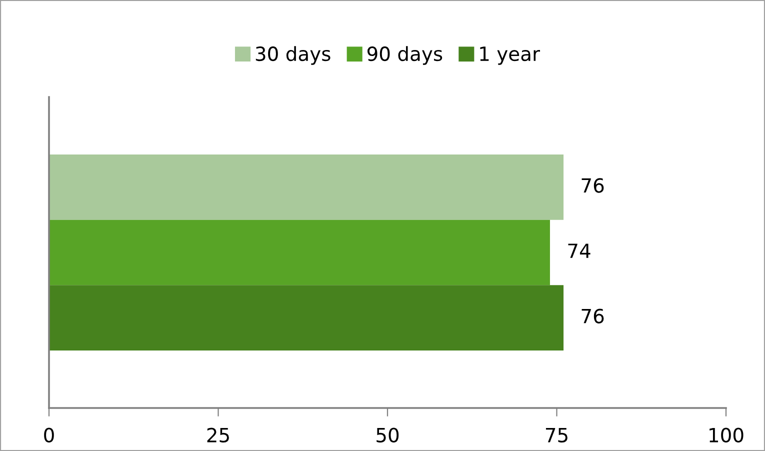 The height and width of the screenshot is (451, 765). What do you see at coordinates (49, 435) in the screenshot?
I see `x-tick-label: 0` at bounding box center [49, 435].